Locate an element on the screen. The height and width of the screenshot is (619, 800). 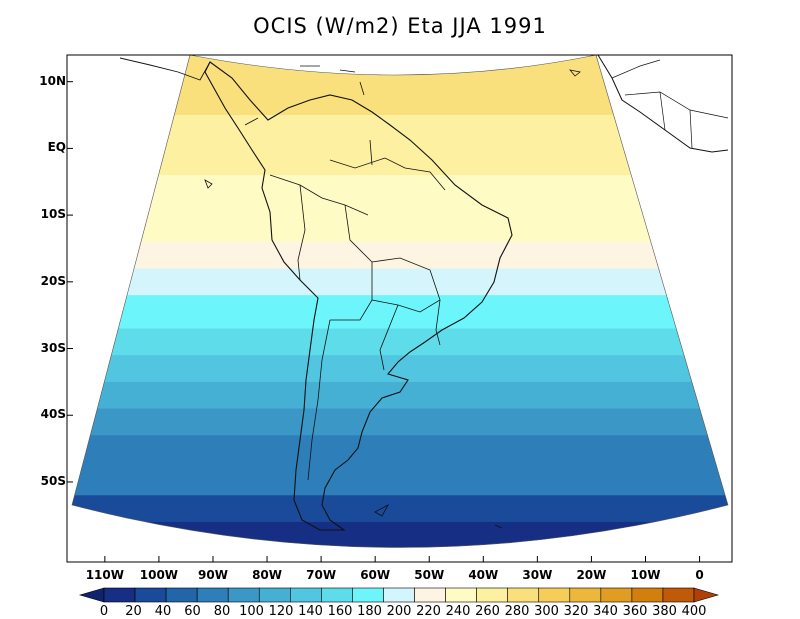
lon-label-5: 60W is located at coordinates (375, 575).